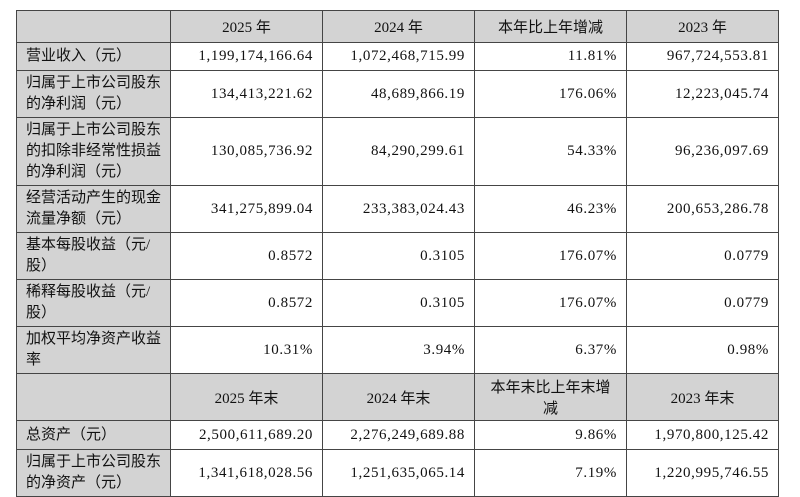 The width and height of the screenshot is (800, 497). I want to click on cell-value: 1,199,174,166.64, so click(246, 56).